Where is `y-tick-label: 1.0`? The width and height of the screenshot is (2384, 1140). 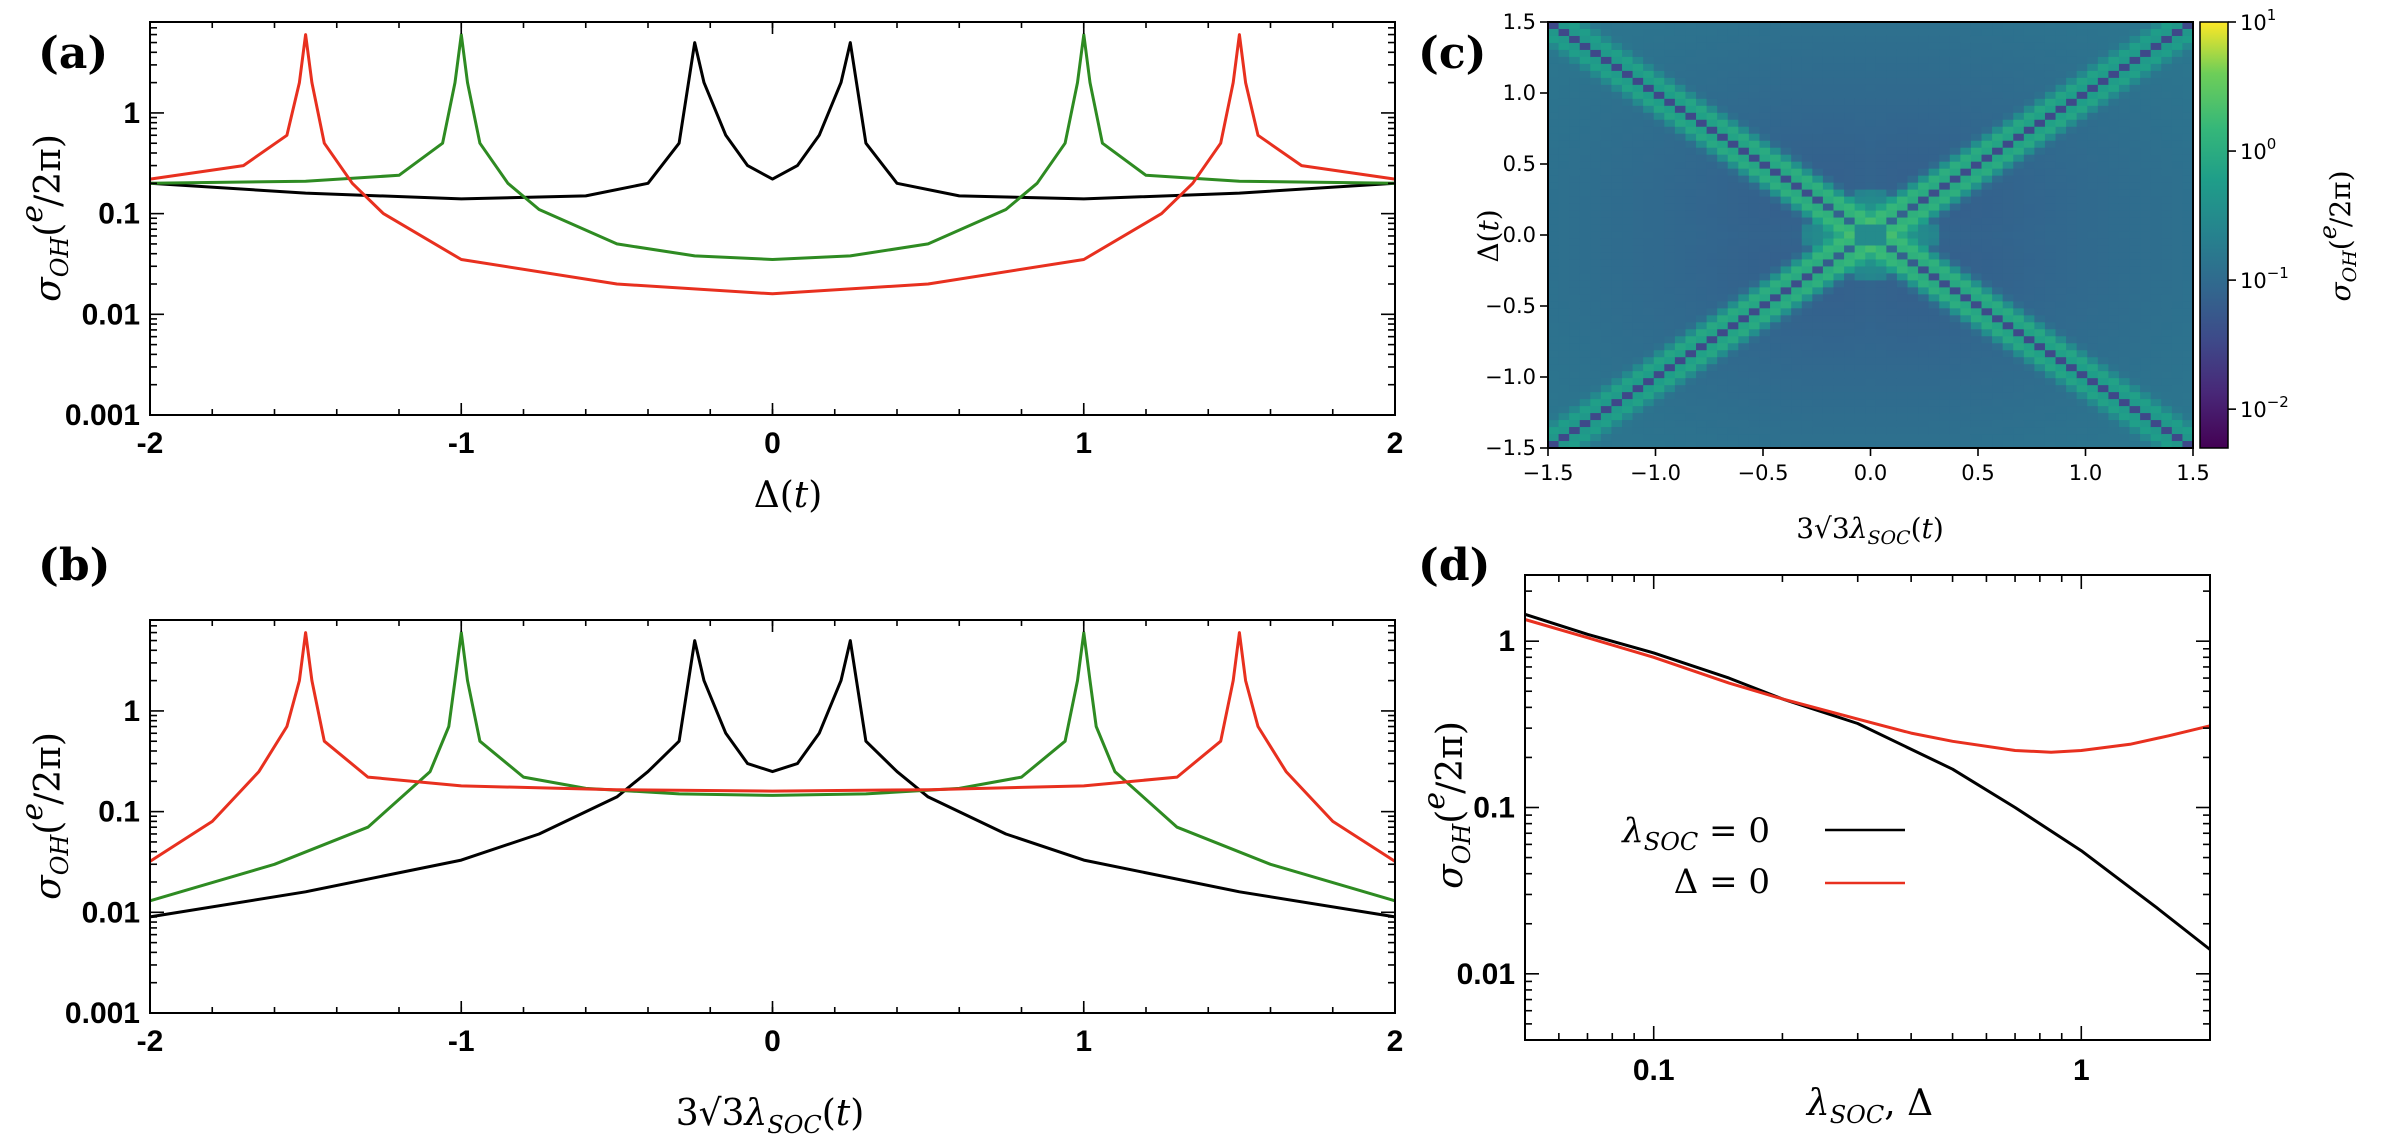 y-tick-label: 1.0 is located at coordinates (1519, 93).